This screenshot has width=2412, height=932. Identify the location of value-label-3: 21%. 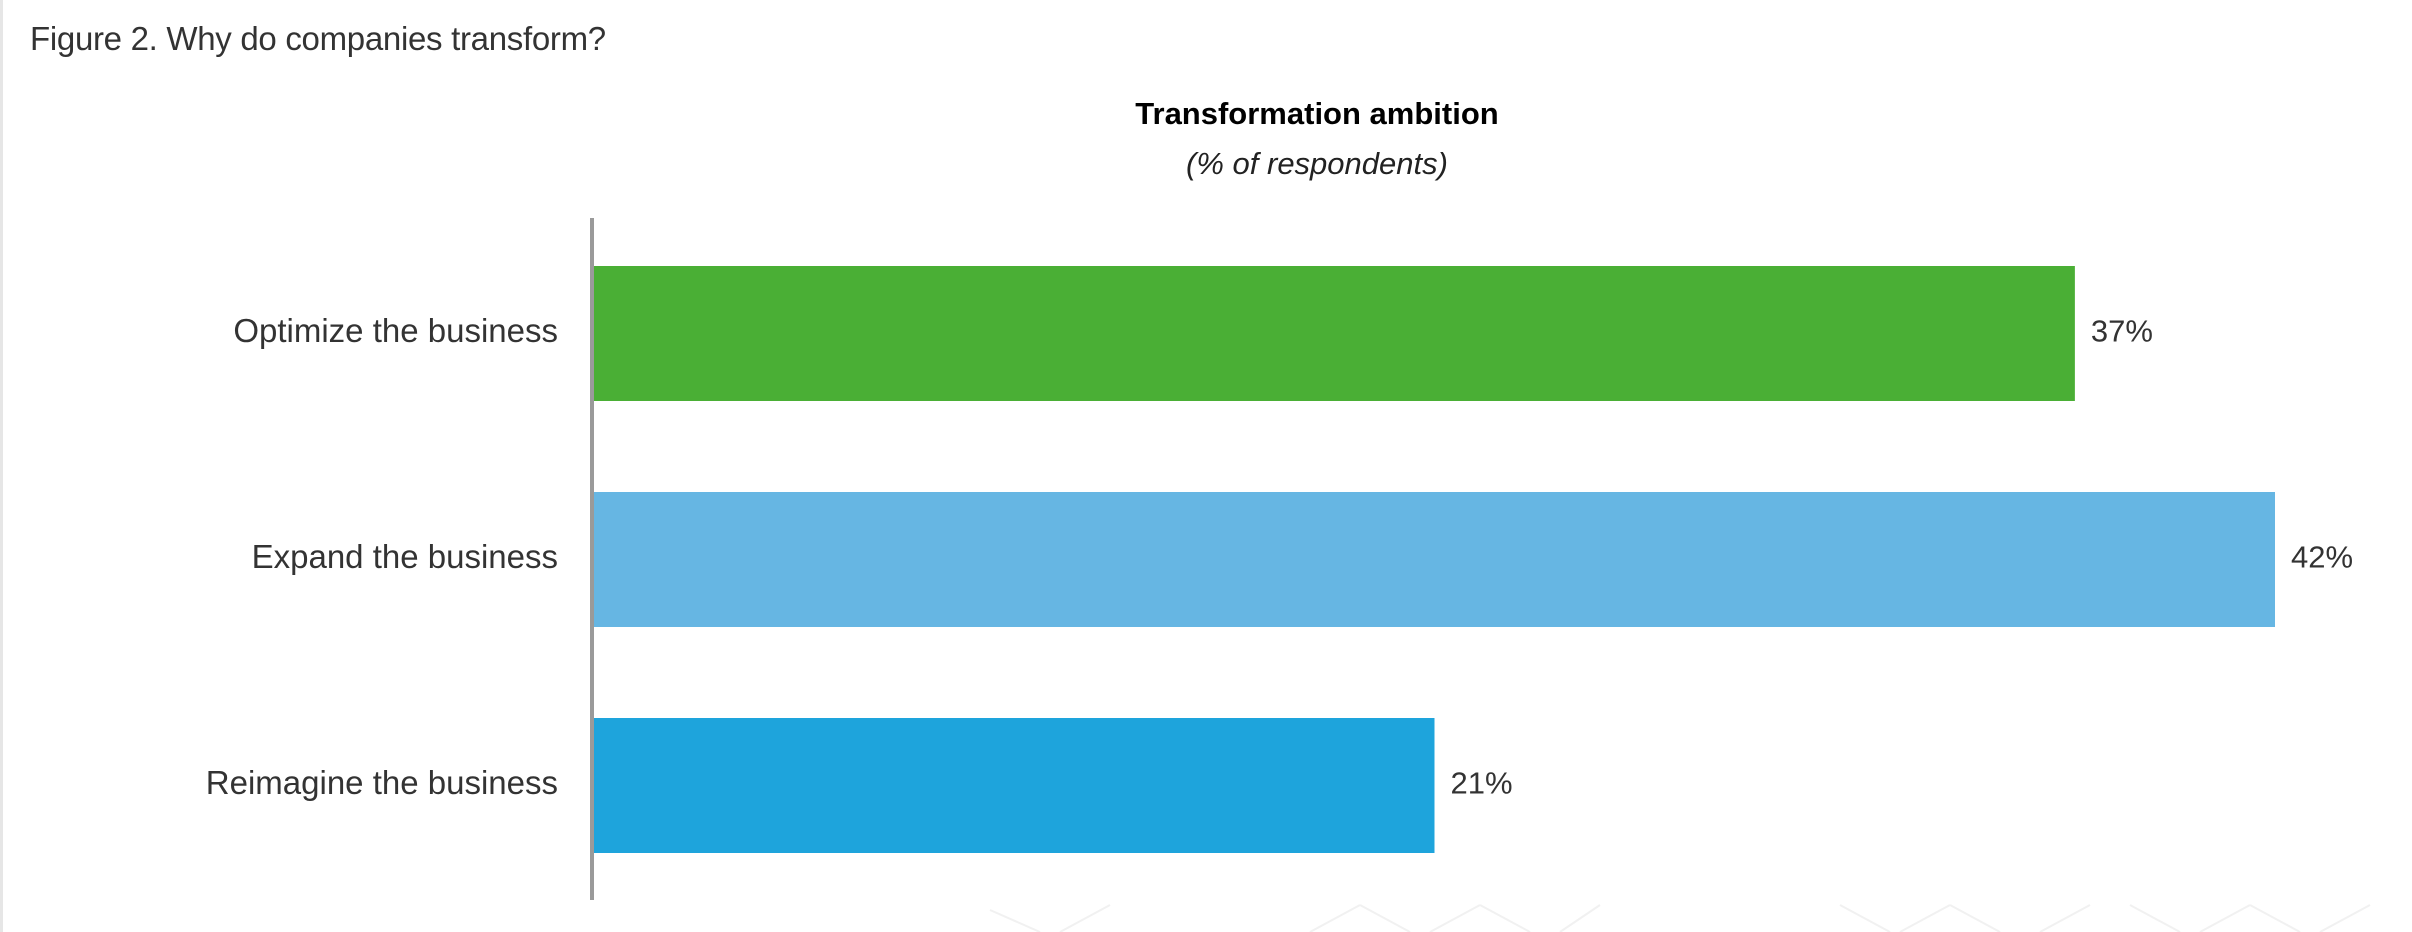
(1482, 783).